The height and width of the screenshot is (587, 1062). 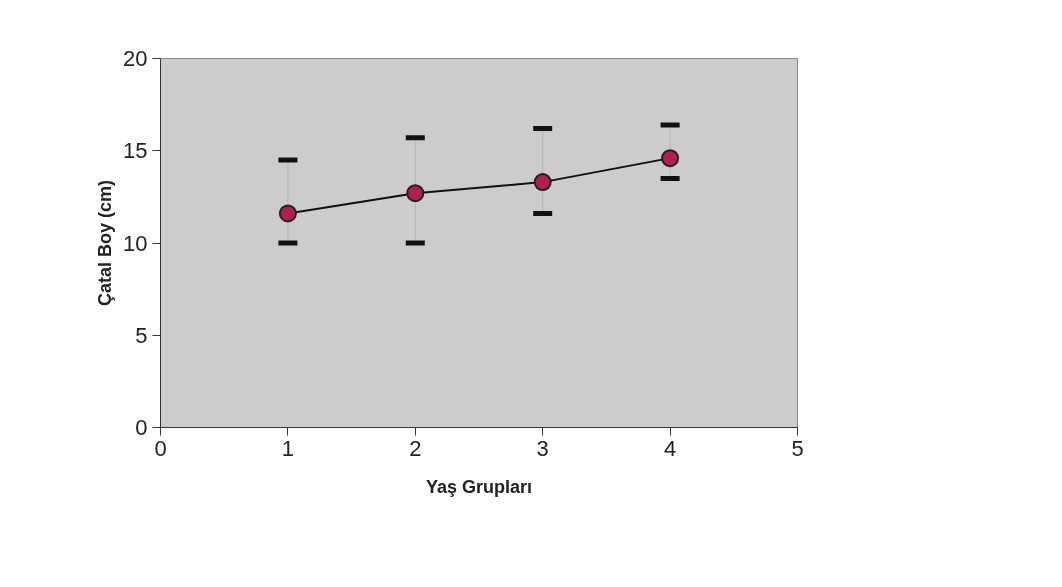 I want to click on x-tick-label: 1, so click(x=288, y=448).